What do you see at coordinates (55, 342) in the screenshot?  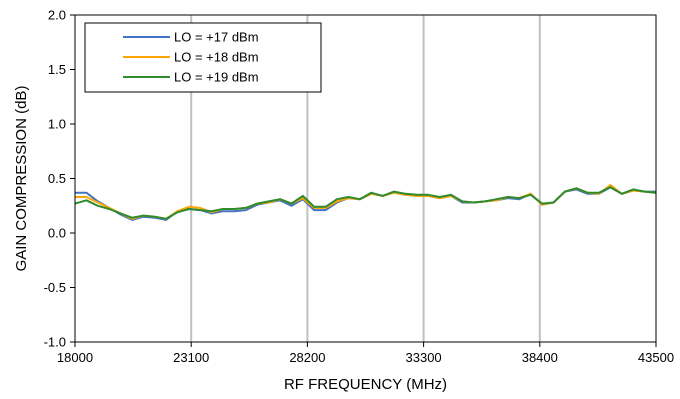 I see `y-tick-label: -1.0` at bounding box center [55, 342].